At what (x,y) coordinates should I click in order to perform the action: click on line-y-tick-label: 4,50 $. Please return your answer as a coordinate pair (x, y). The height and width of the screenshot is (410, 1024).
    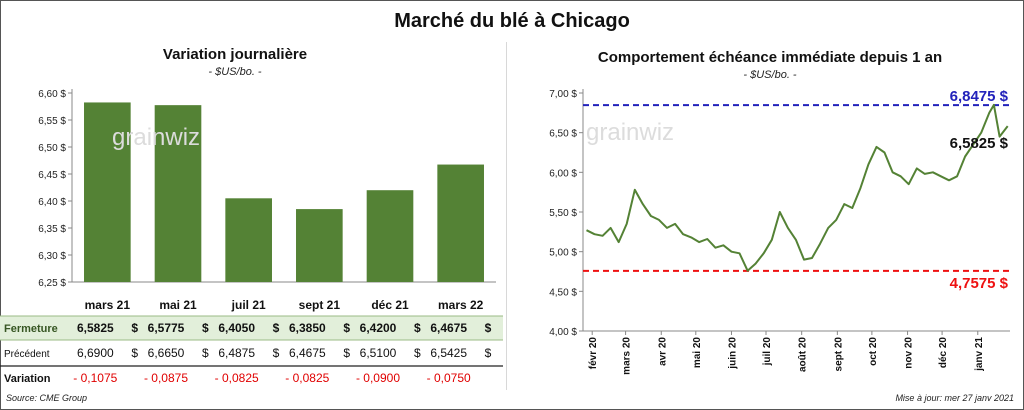
    Looking at the image, I should click on (563, 292).